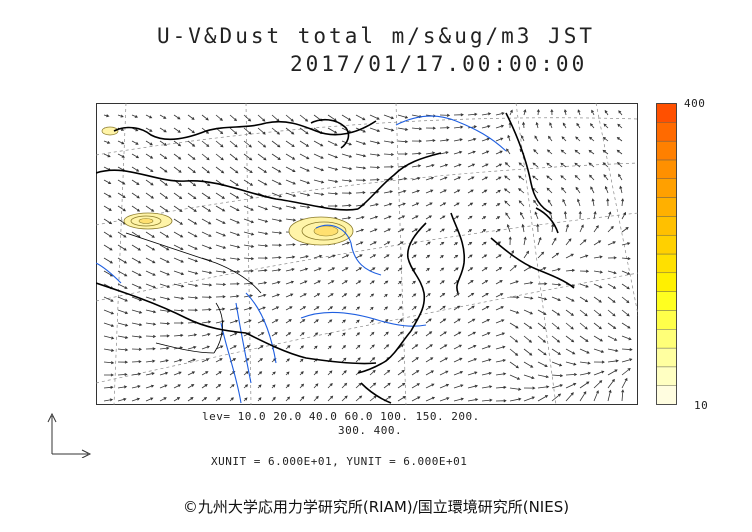 The image size is (752, 532). I want to click on river-yellow, so click(348, 250).